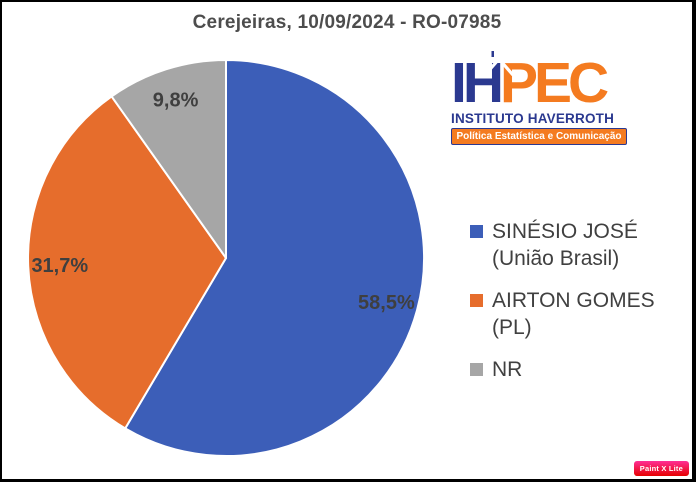  I want to click on legend-candidate-party: (União Brasil), so click(556, 258).